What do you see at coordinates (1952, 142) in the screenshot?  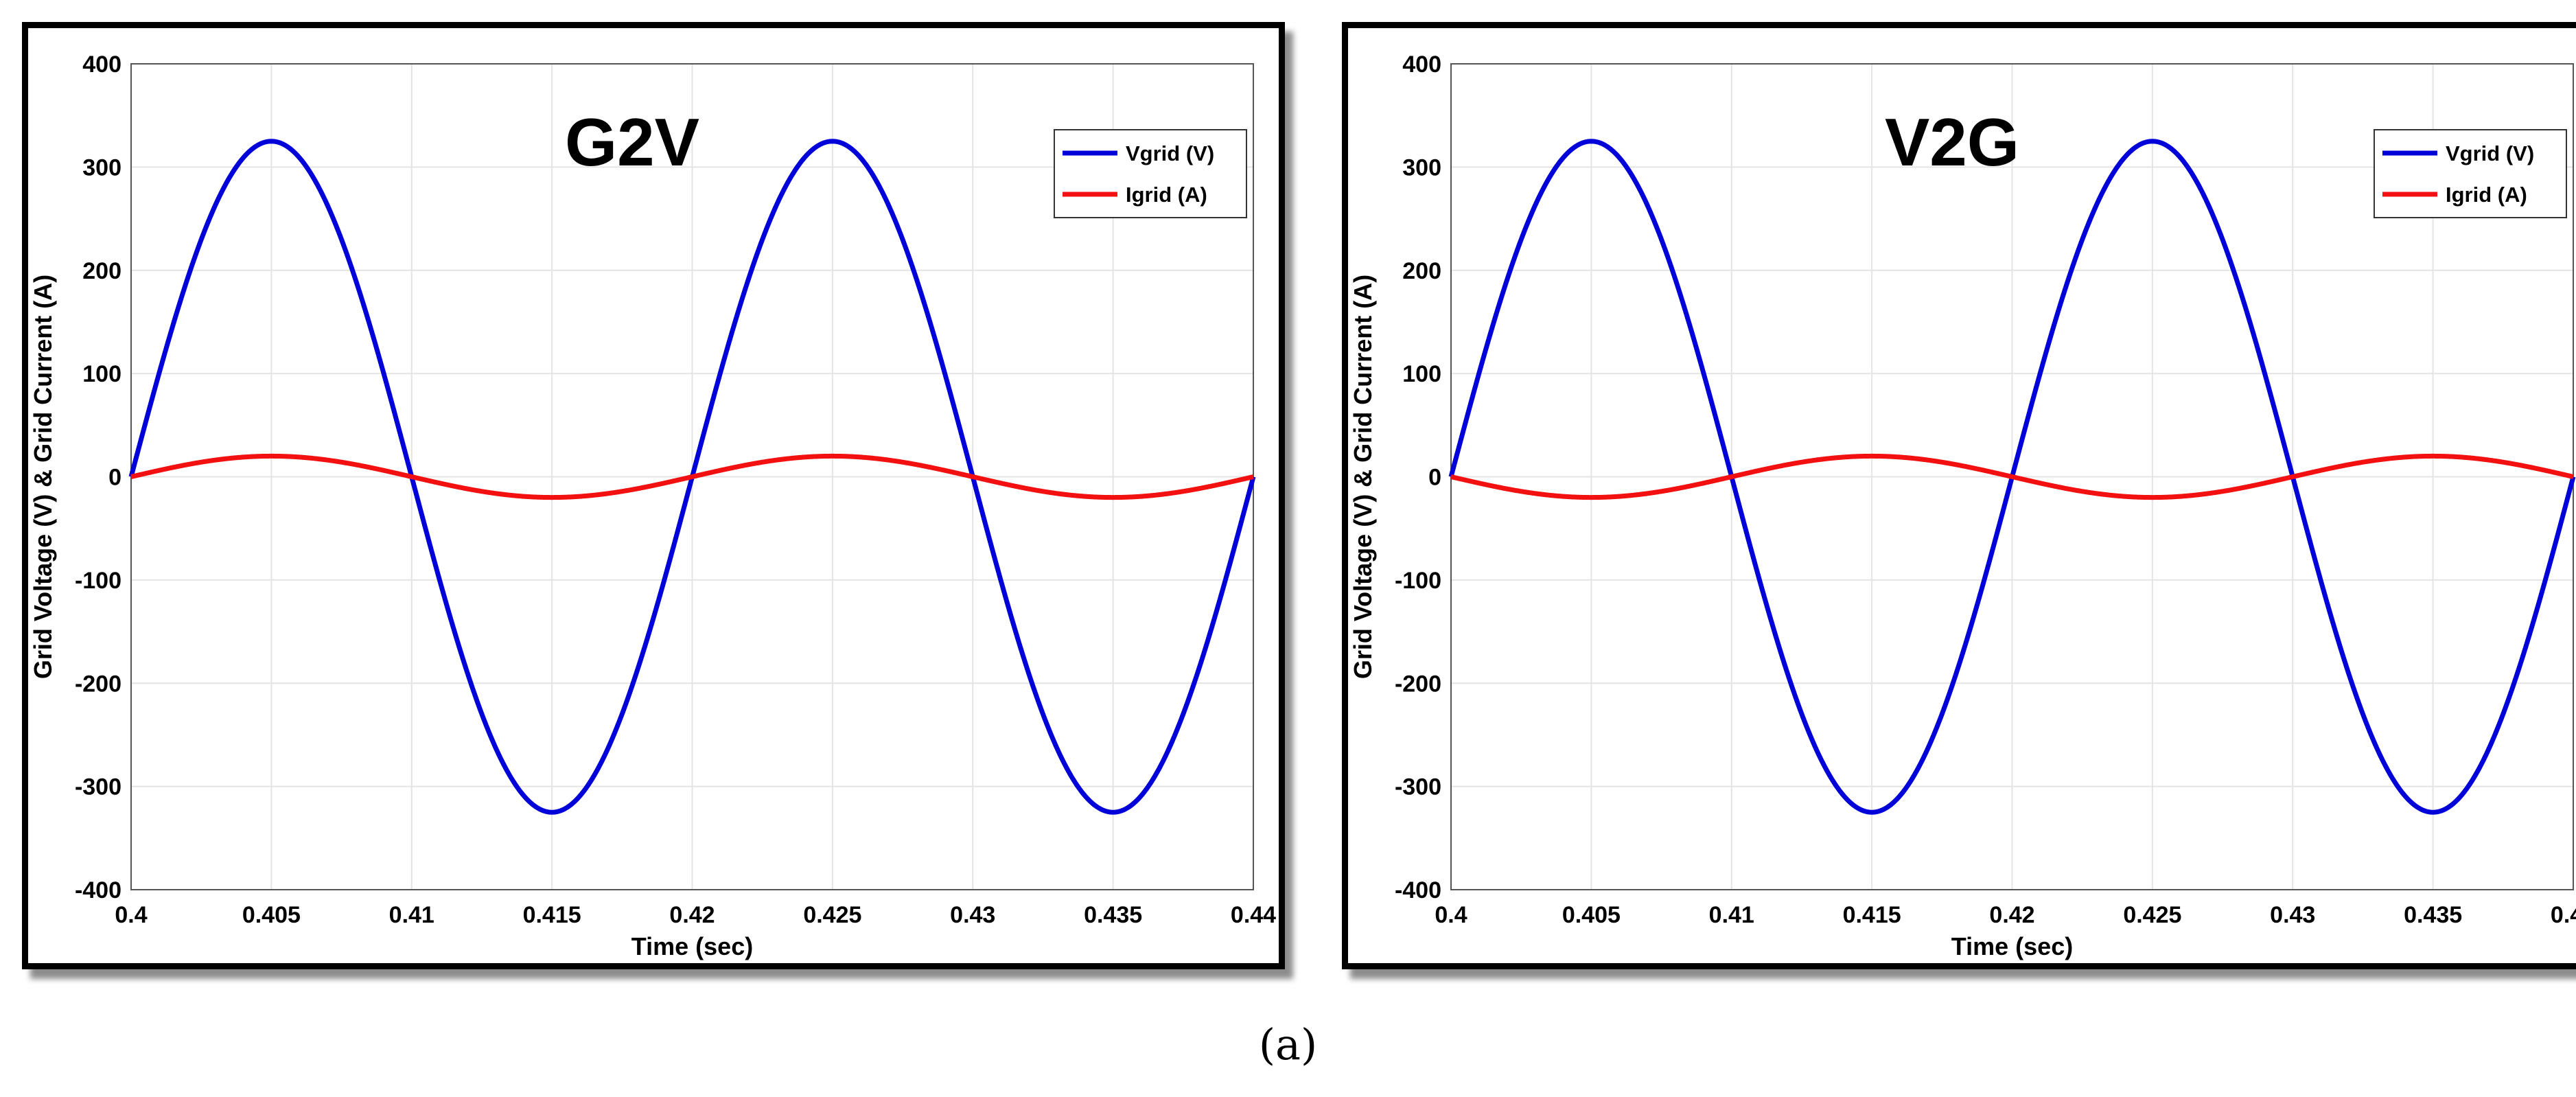 I see `chart-title: V2G` at bounding box center [1952, 142].